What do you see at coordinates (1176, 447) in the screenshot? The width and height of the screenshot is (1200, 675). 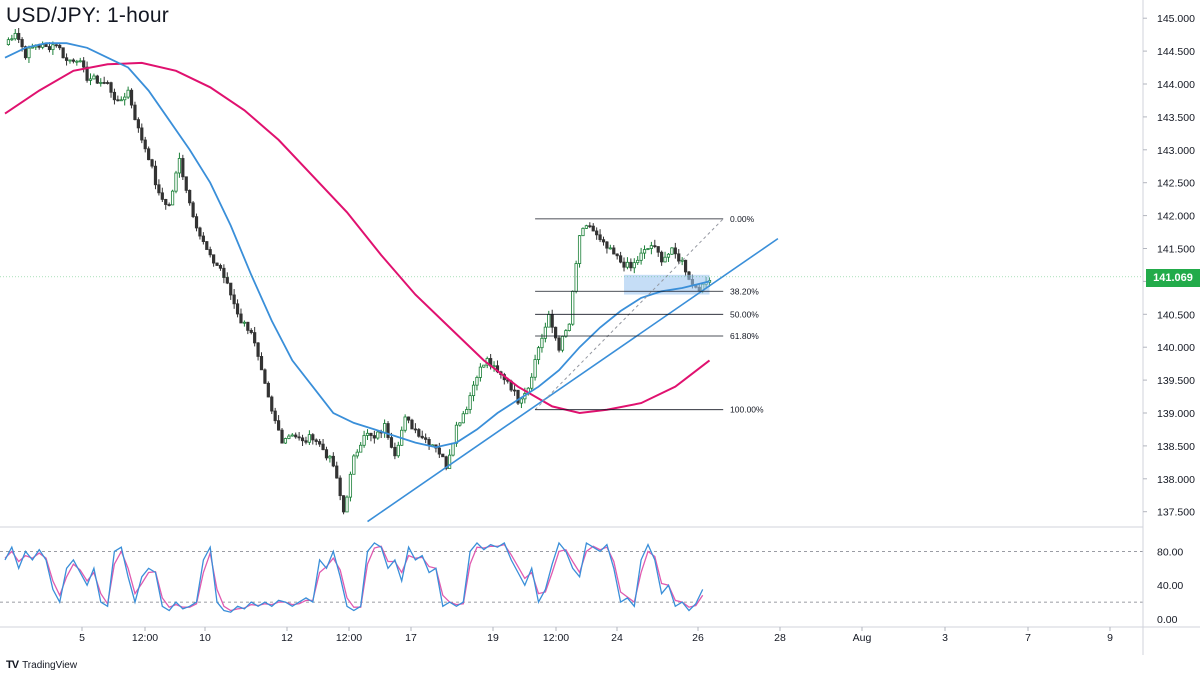 I see `price-tick-label: 138.500` at bounding box center [1176, 447].